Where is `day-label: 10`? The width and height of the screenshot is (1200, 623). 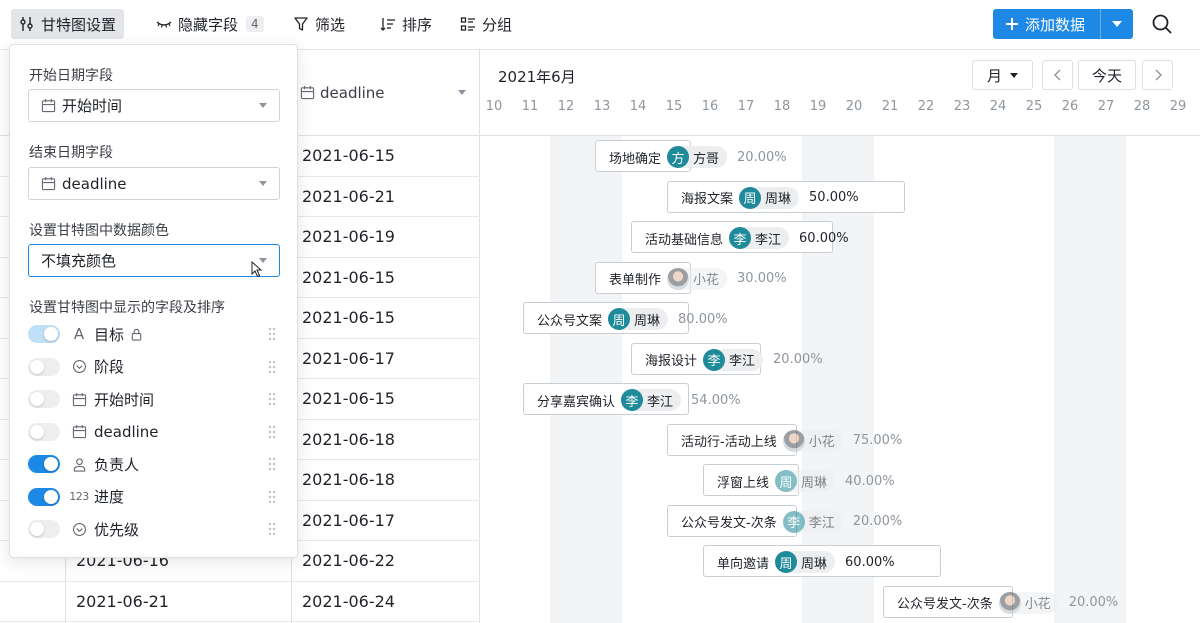
day-label: 10 is located at coordinates (494, 106).